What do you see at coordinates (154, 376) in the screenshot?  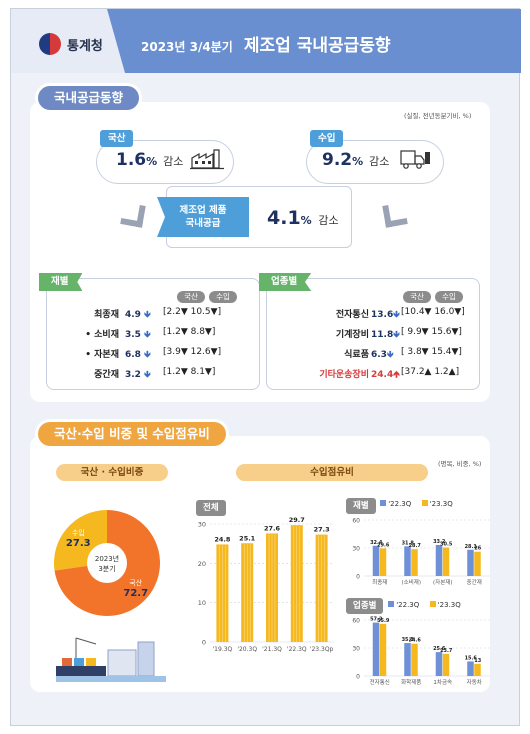 I see `material-row: 중간재 3.2 🡻 [1.2▼ 8.1▼]` at bounding box center [154, 376].